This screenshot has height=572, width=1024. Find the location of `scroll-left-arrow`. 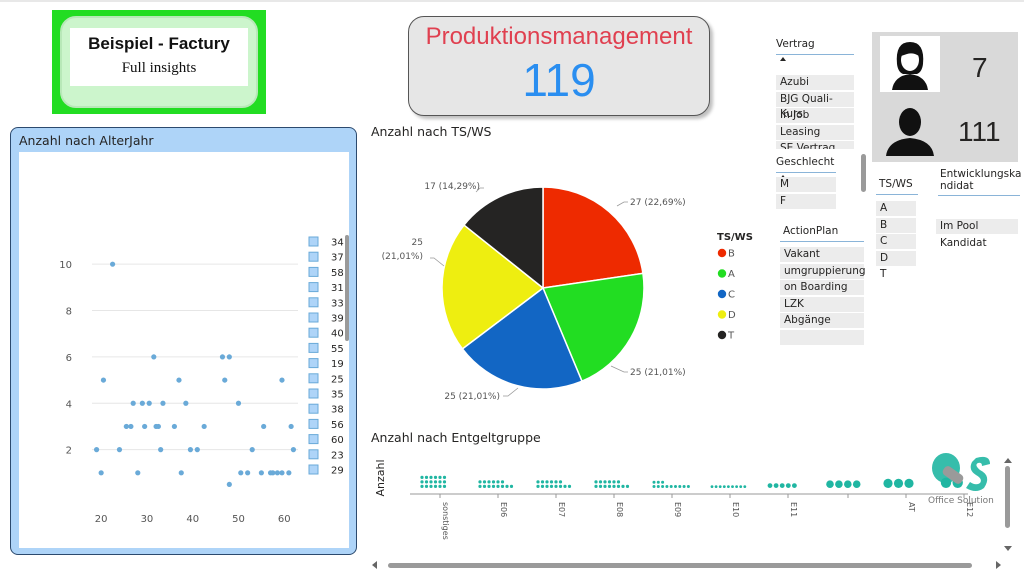

scroll-left-arrow is located at coordinates (374, 565).